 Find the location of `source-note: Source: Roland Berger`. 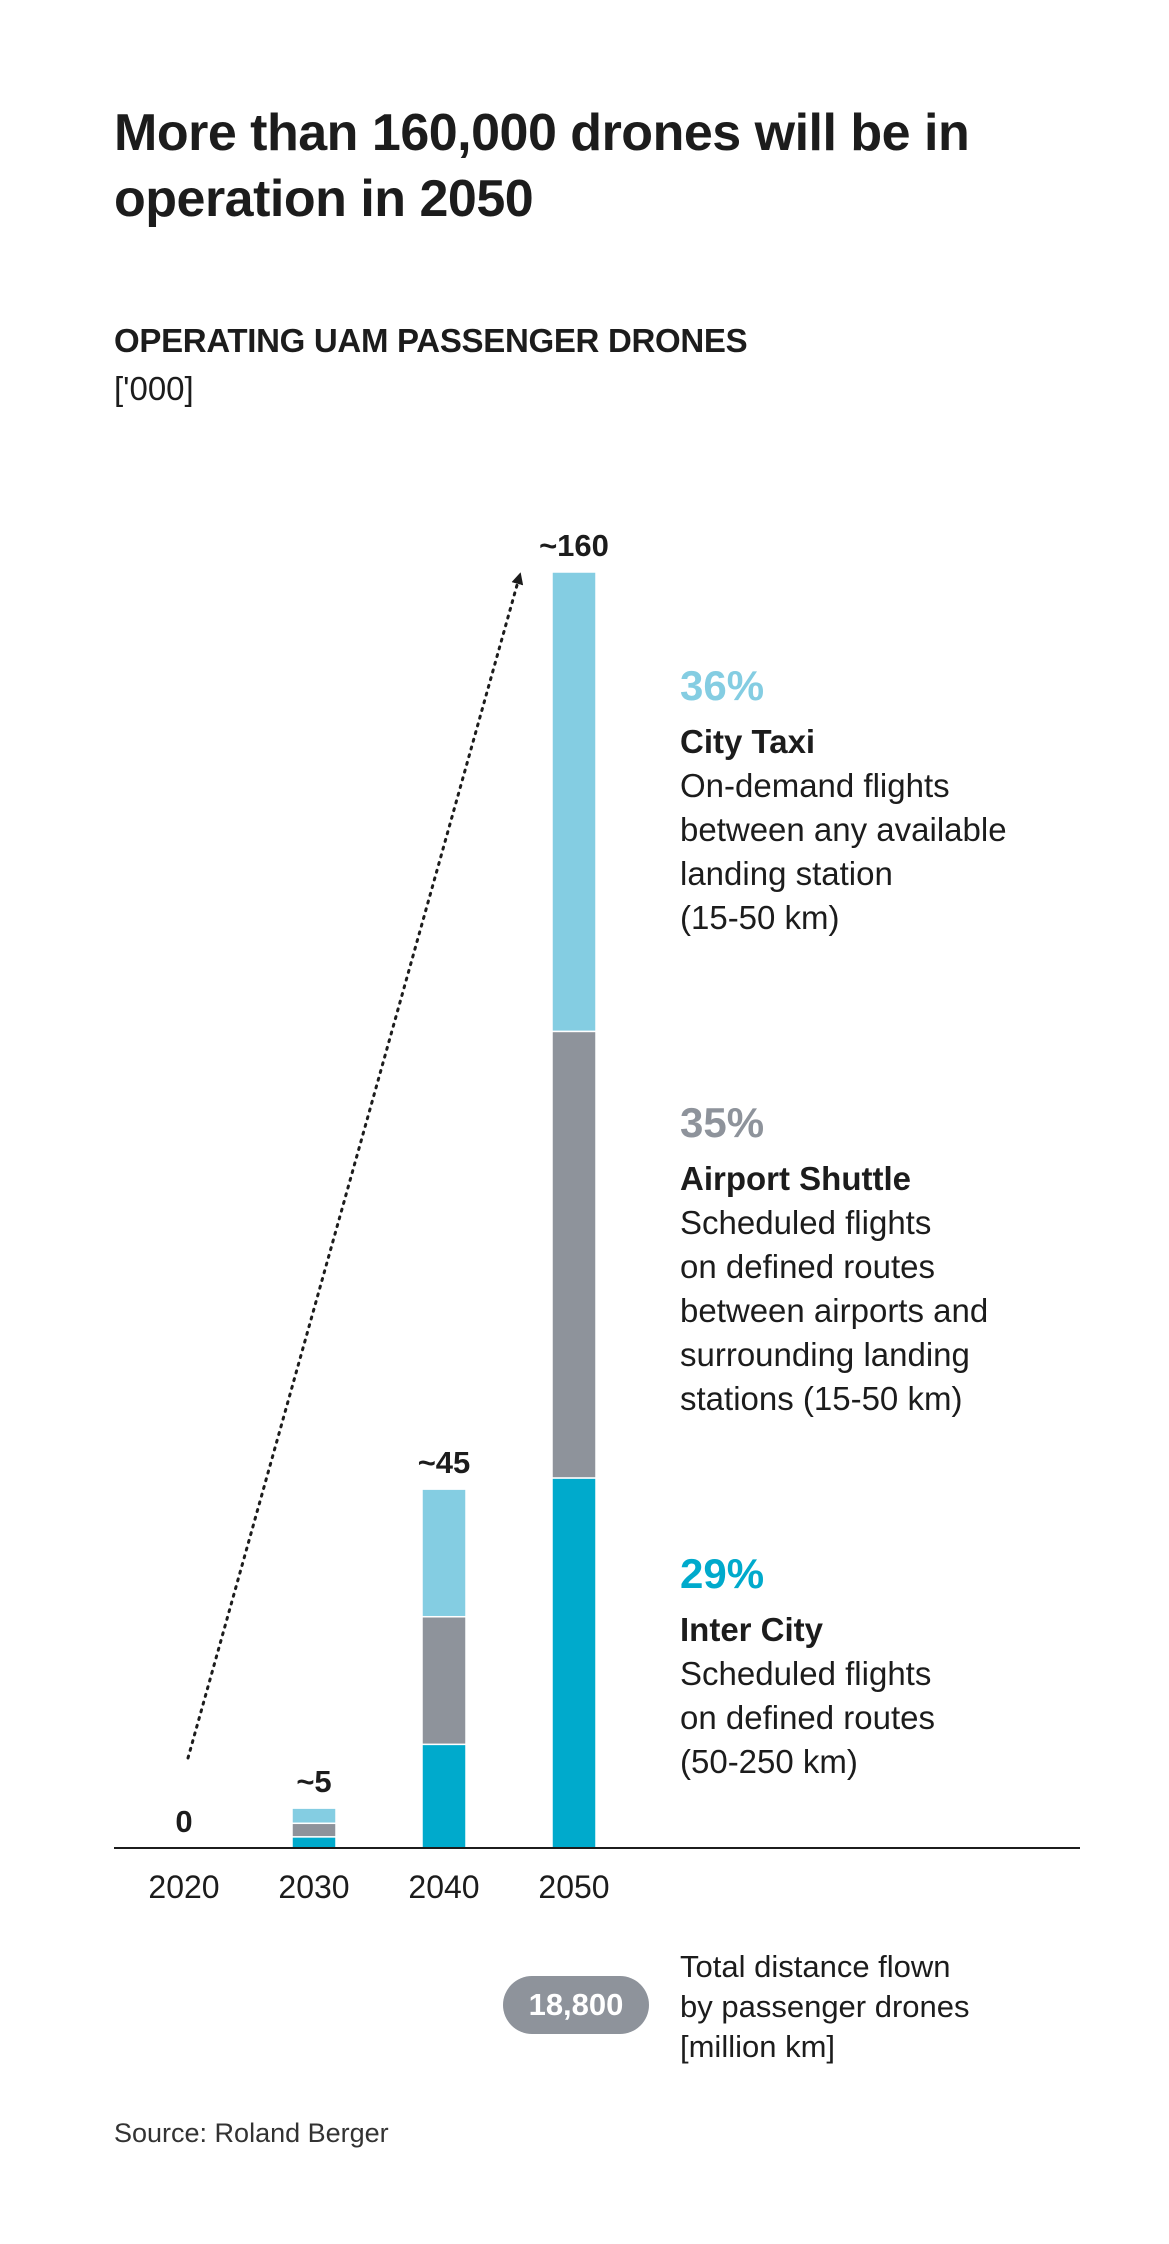

source-note: Source: Roland Berger is located at coordinates (251, 2133).